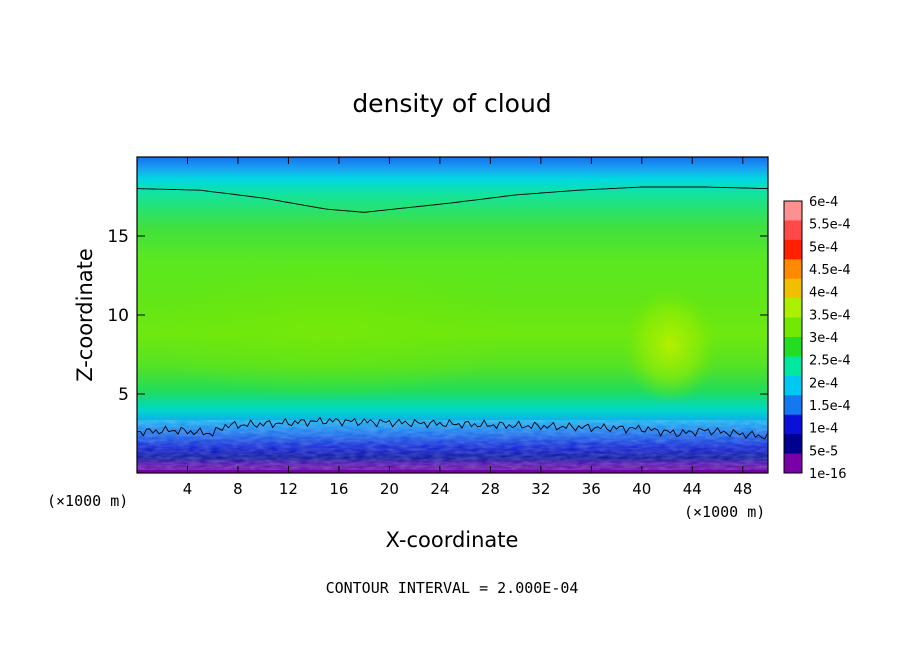  I want to click on colorbar-label: 4e-4, so click(823, 293).